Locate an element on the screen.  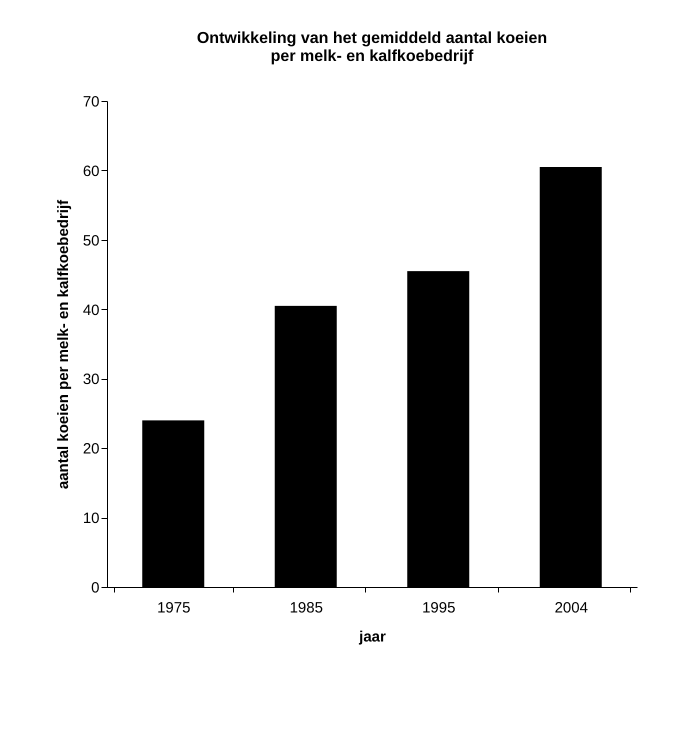
y-tick-label: 20 is located at coordinates (91, 449).